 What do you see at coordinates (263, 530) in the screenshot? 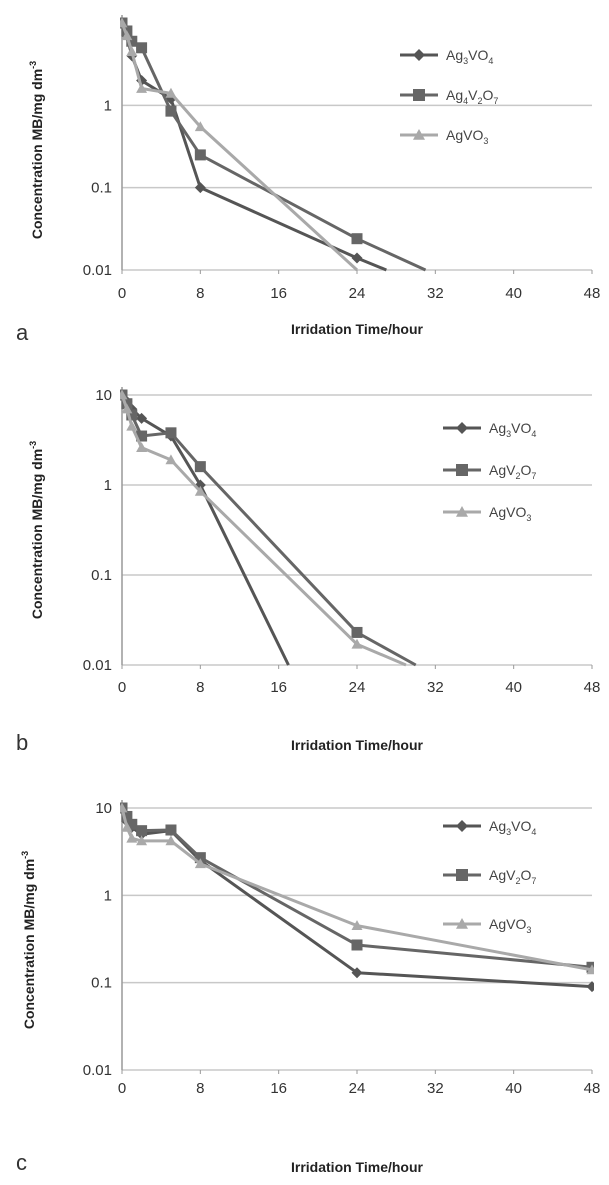
I see `series-line-AgVO3` at bounding box center [263, 530].